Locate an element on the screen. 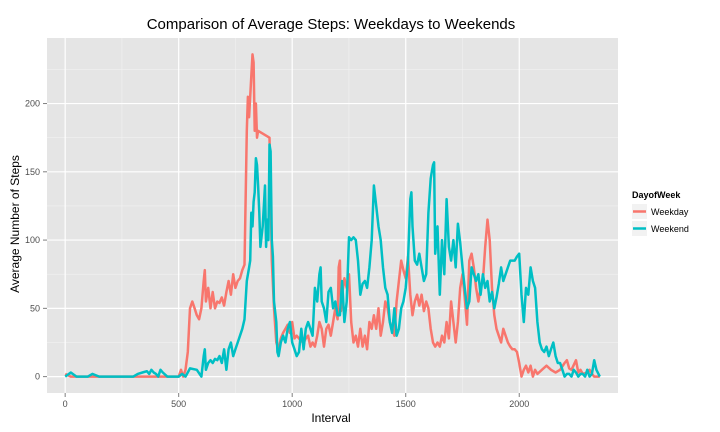  y-axis: 0 50 100 150 200 is located at coordinates (36, 240).